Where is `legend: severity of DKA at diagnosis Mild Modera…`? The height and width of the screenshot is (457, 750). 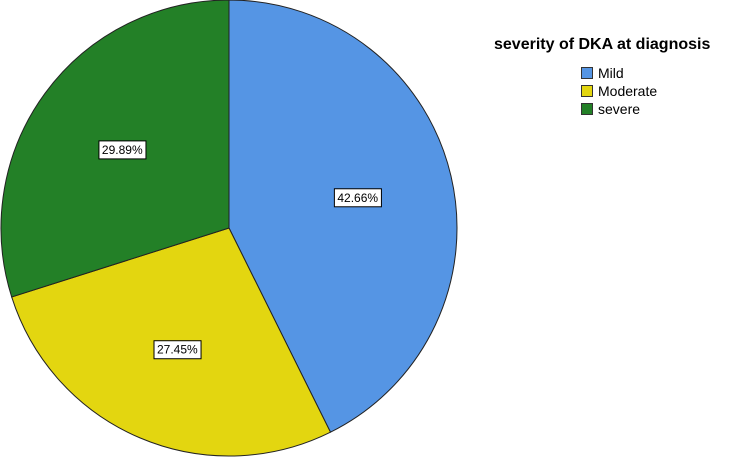
legend: severity of DKA at diagnosis Mild Modera… is located at coordinates (602, 77).